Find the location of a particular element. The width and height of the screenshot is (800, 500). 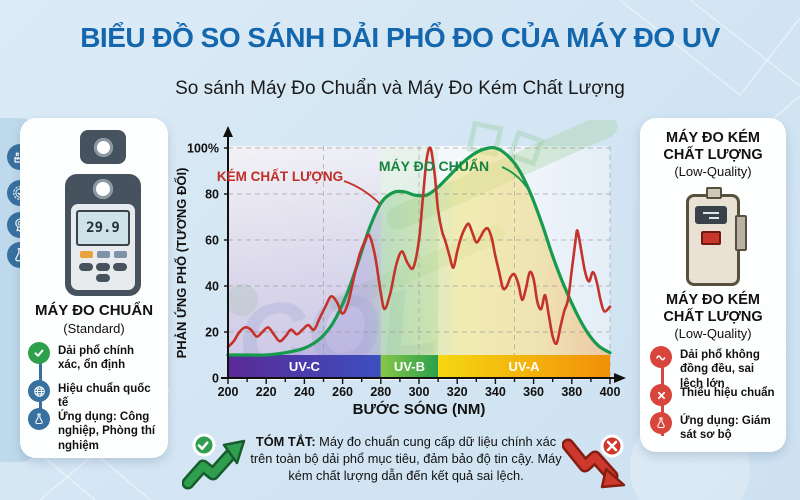

feature-text: Ứng dụng: Công nghiệp, Phòng thí nghiệm is located at coordinates (107, 431).